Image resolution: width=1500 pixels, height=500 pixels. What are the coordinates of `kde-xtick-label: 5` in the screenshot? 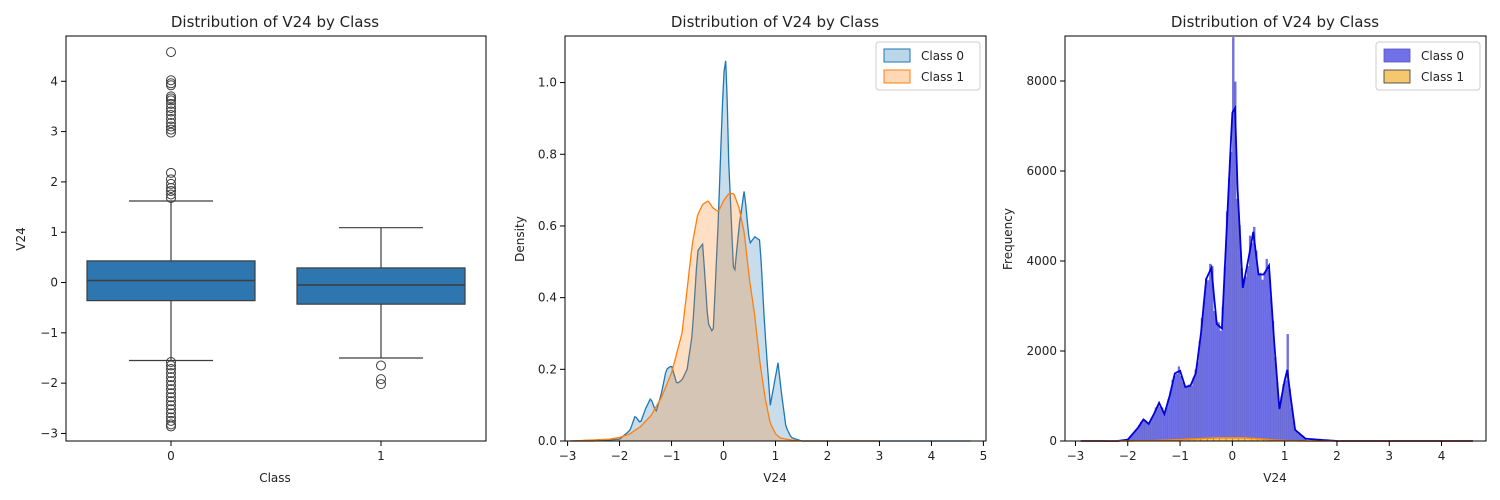 It's located at (984, 456).